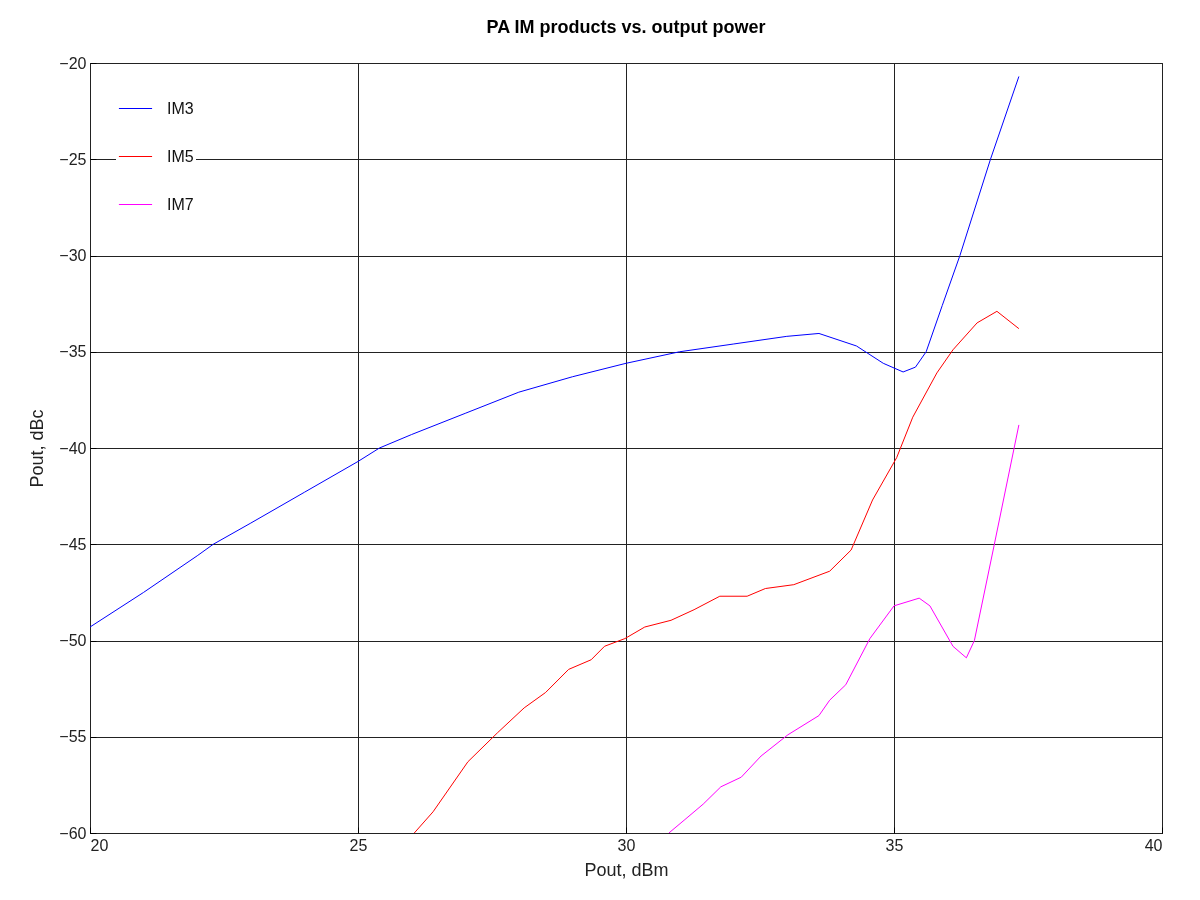  Describe the element at coordinates (1153, 845) in the screenshot. I see `x-tick-label: 40` at that location.